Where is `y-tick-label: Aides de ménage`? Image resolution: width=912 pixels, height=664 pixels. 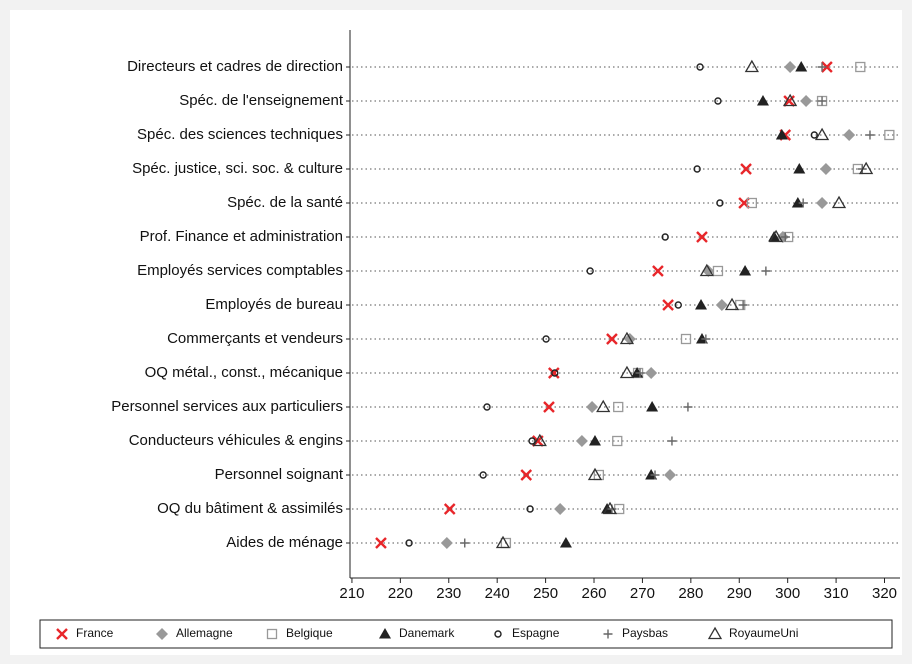
y-tick-label: Aides de ménage is located at coordinates (284, 542).